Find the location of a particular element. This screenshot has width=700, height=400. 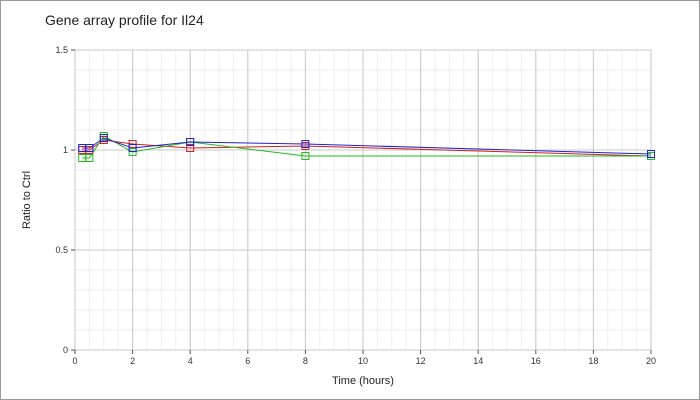

y-tick-label: 1.5 is located at coordinates (61, 50).